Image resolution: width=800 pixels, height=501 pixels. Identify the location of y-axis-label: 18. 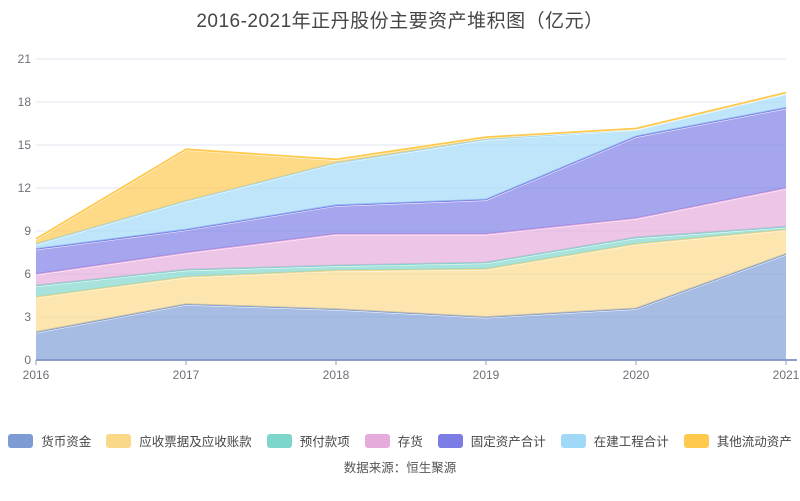
(25, 102).